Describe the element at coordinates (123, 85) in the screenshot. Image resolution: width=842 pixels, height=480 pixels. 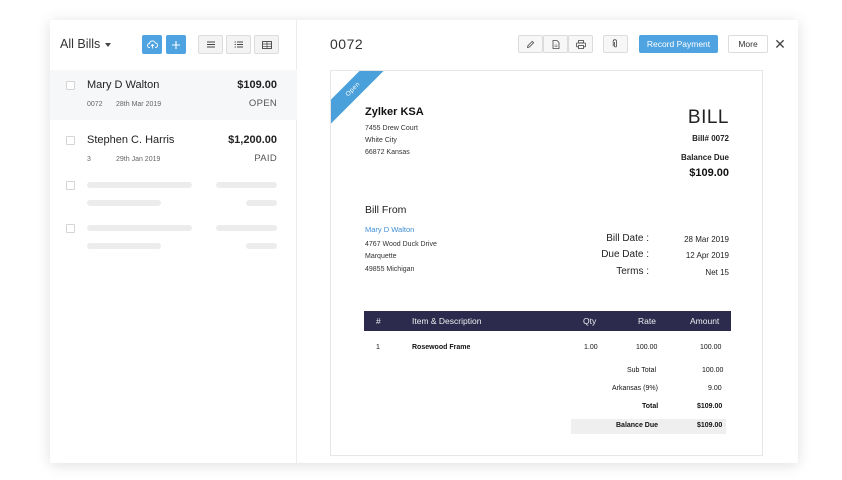
I see `bill-vendor-name: Mary D Walton` at that location.